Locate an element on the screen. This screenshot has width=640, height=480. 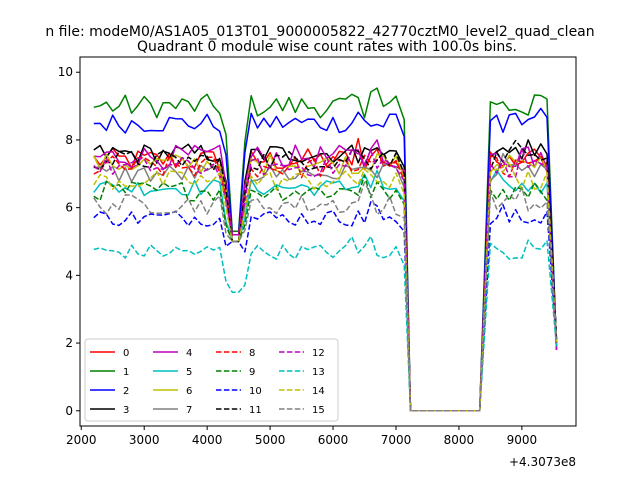
x-tick-label: 7000 is located at coordinates (396, 440).